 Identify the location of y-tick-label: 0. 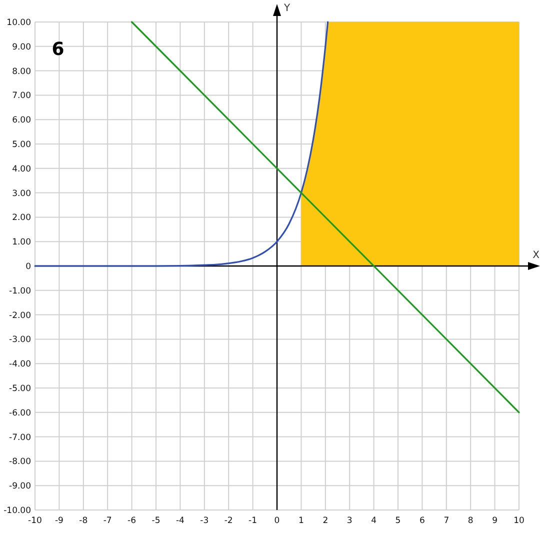
(28, 267).